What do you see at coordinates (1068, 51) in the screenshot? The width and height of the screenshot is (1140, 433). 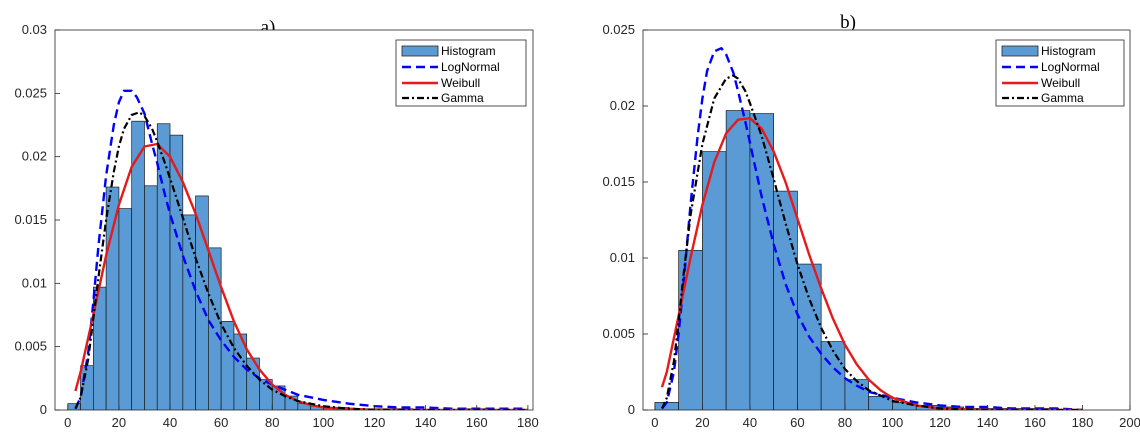 I see `legend-label-histogram-b: Histogram` at bounding box center [1068, 51].